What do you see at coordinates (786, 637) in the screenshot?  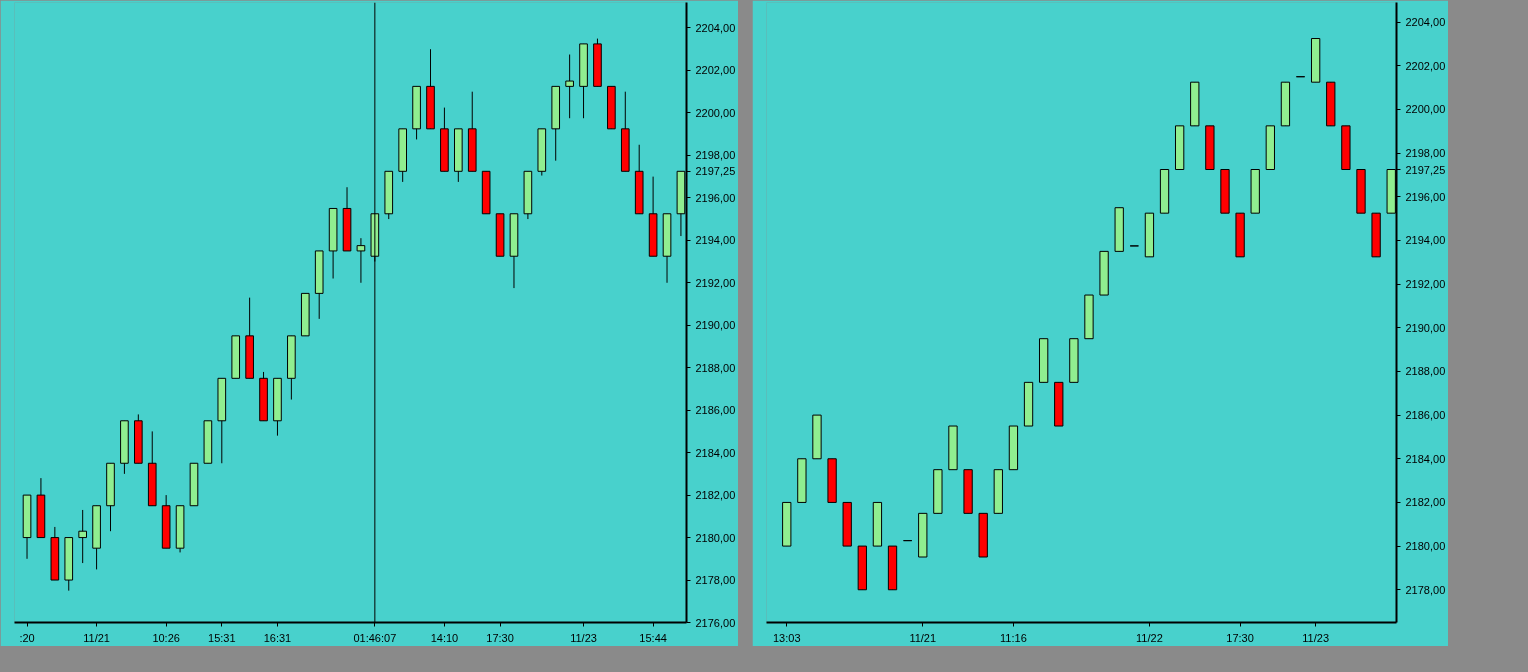 I see `x-tick-label: 13:03` at bounding box center [786, 637].